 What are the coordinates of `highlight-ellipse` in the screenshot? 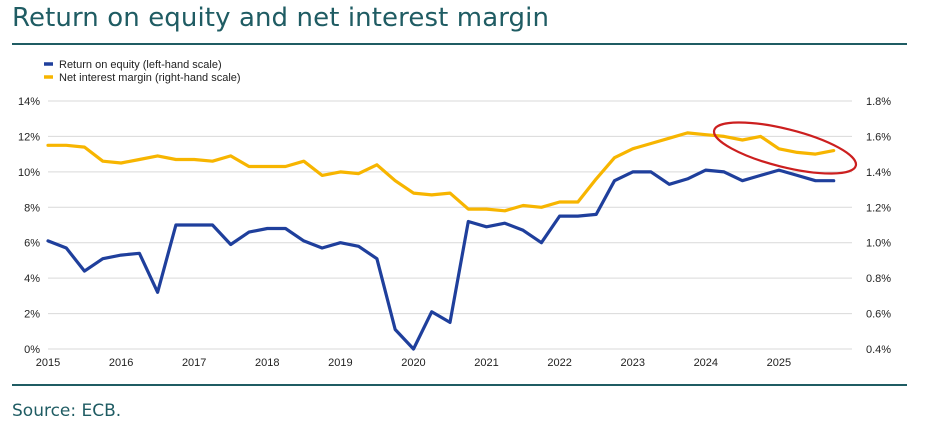 It's located at (785, 148).